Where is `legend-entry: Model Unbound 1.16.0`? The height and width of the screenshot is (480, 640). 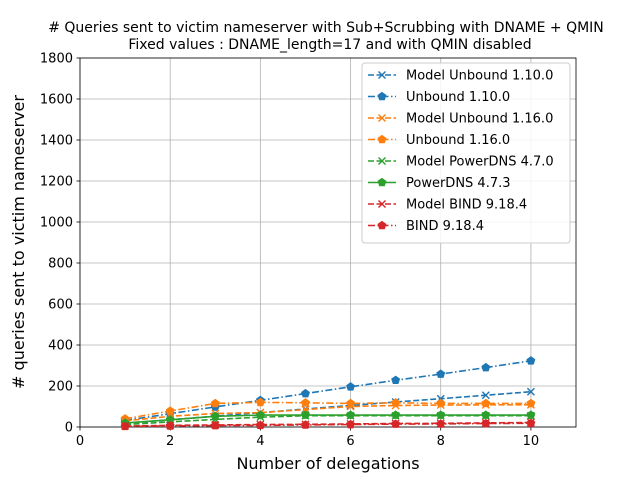 legend-entry: Model Unbound 1.16.0 is located at coordinates (460, 119).